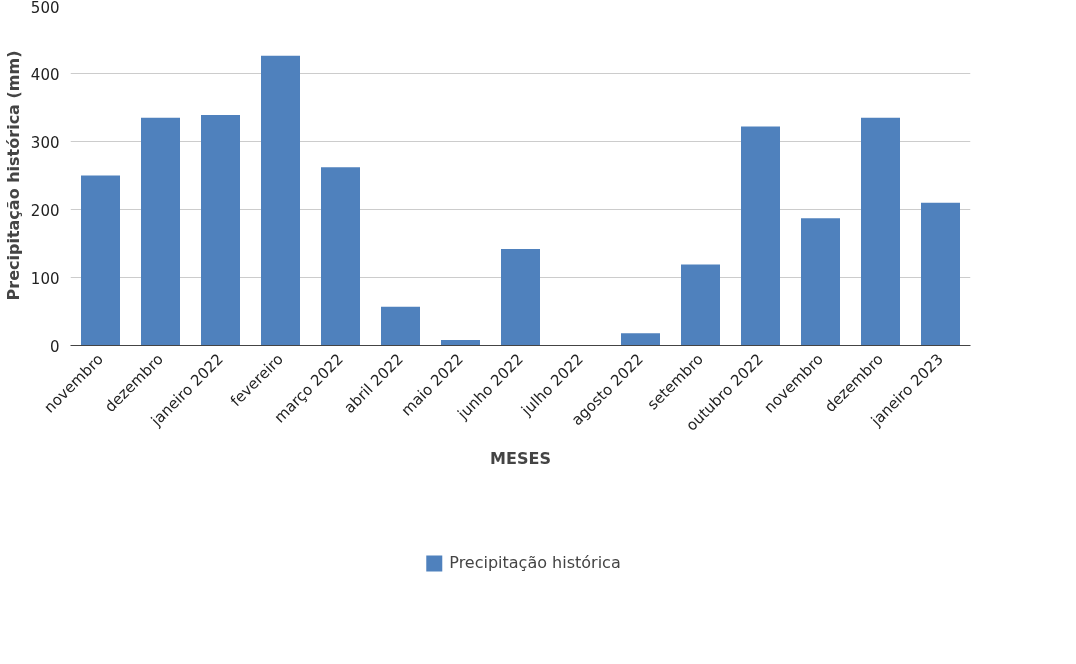 This screenshot has height=664, width=1076. What do you see at coordinates (535, 563) in the screenshot?
I see `legend-label: Precipitação histórica` at bounding box center [535, 563].